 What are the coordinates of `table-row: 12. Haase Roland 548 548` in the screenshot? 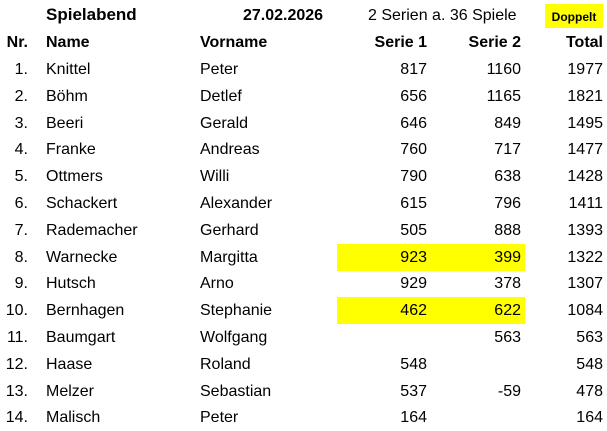 It's located at (303, 364).